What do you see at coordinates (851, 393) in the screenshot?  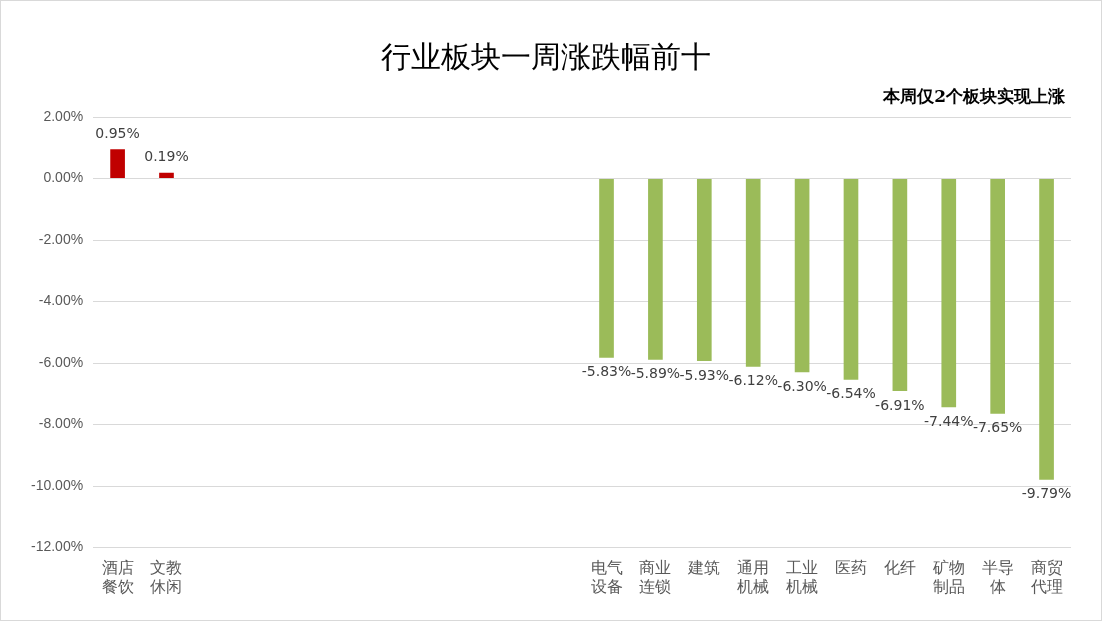 I see `data-label: -6.54%` at bounding box center [851, 393].